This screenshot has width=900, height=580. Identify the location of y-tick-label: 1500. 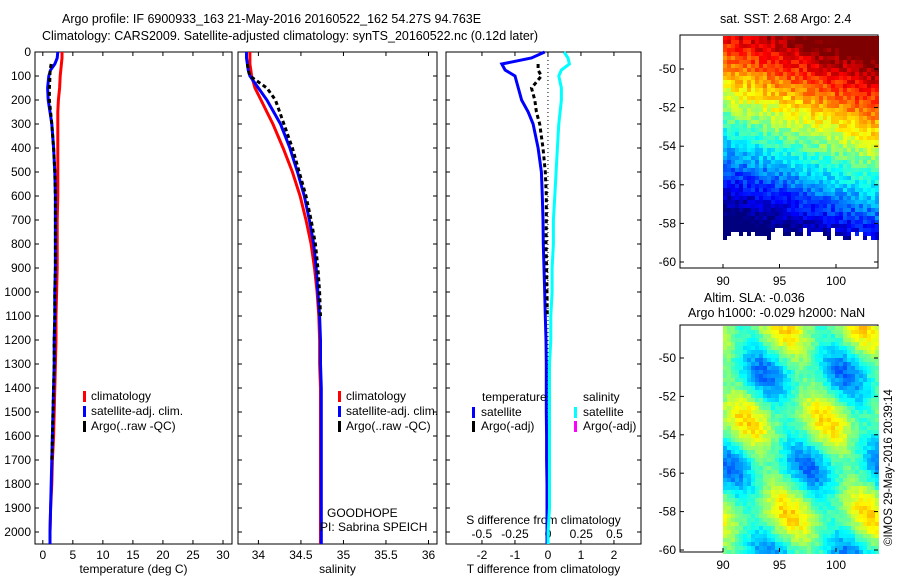
(17, 412).